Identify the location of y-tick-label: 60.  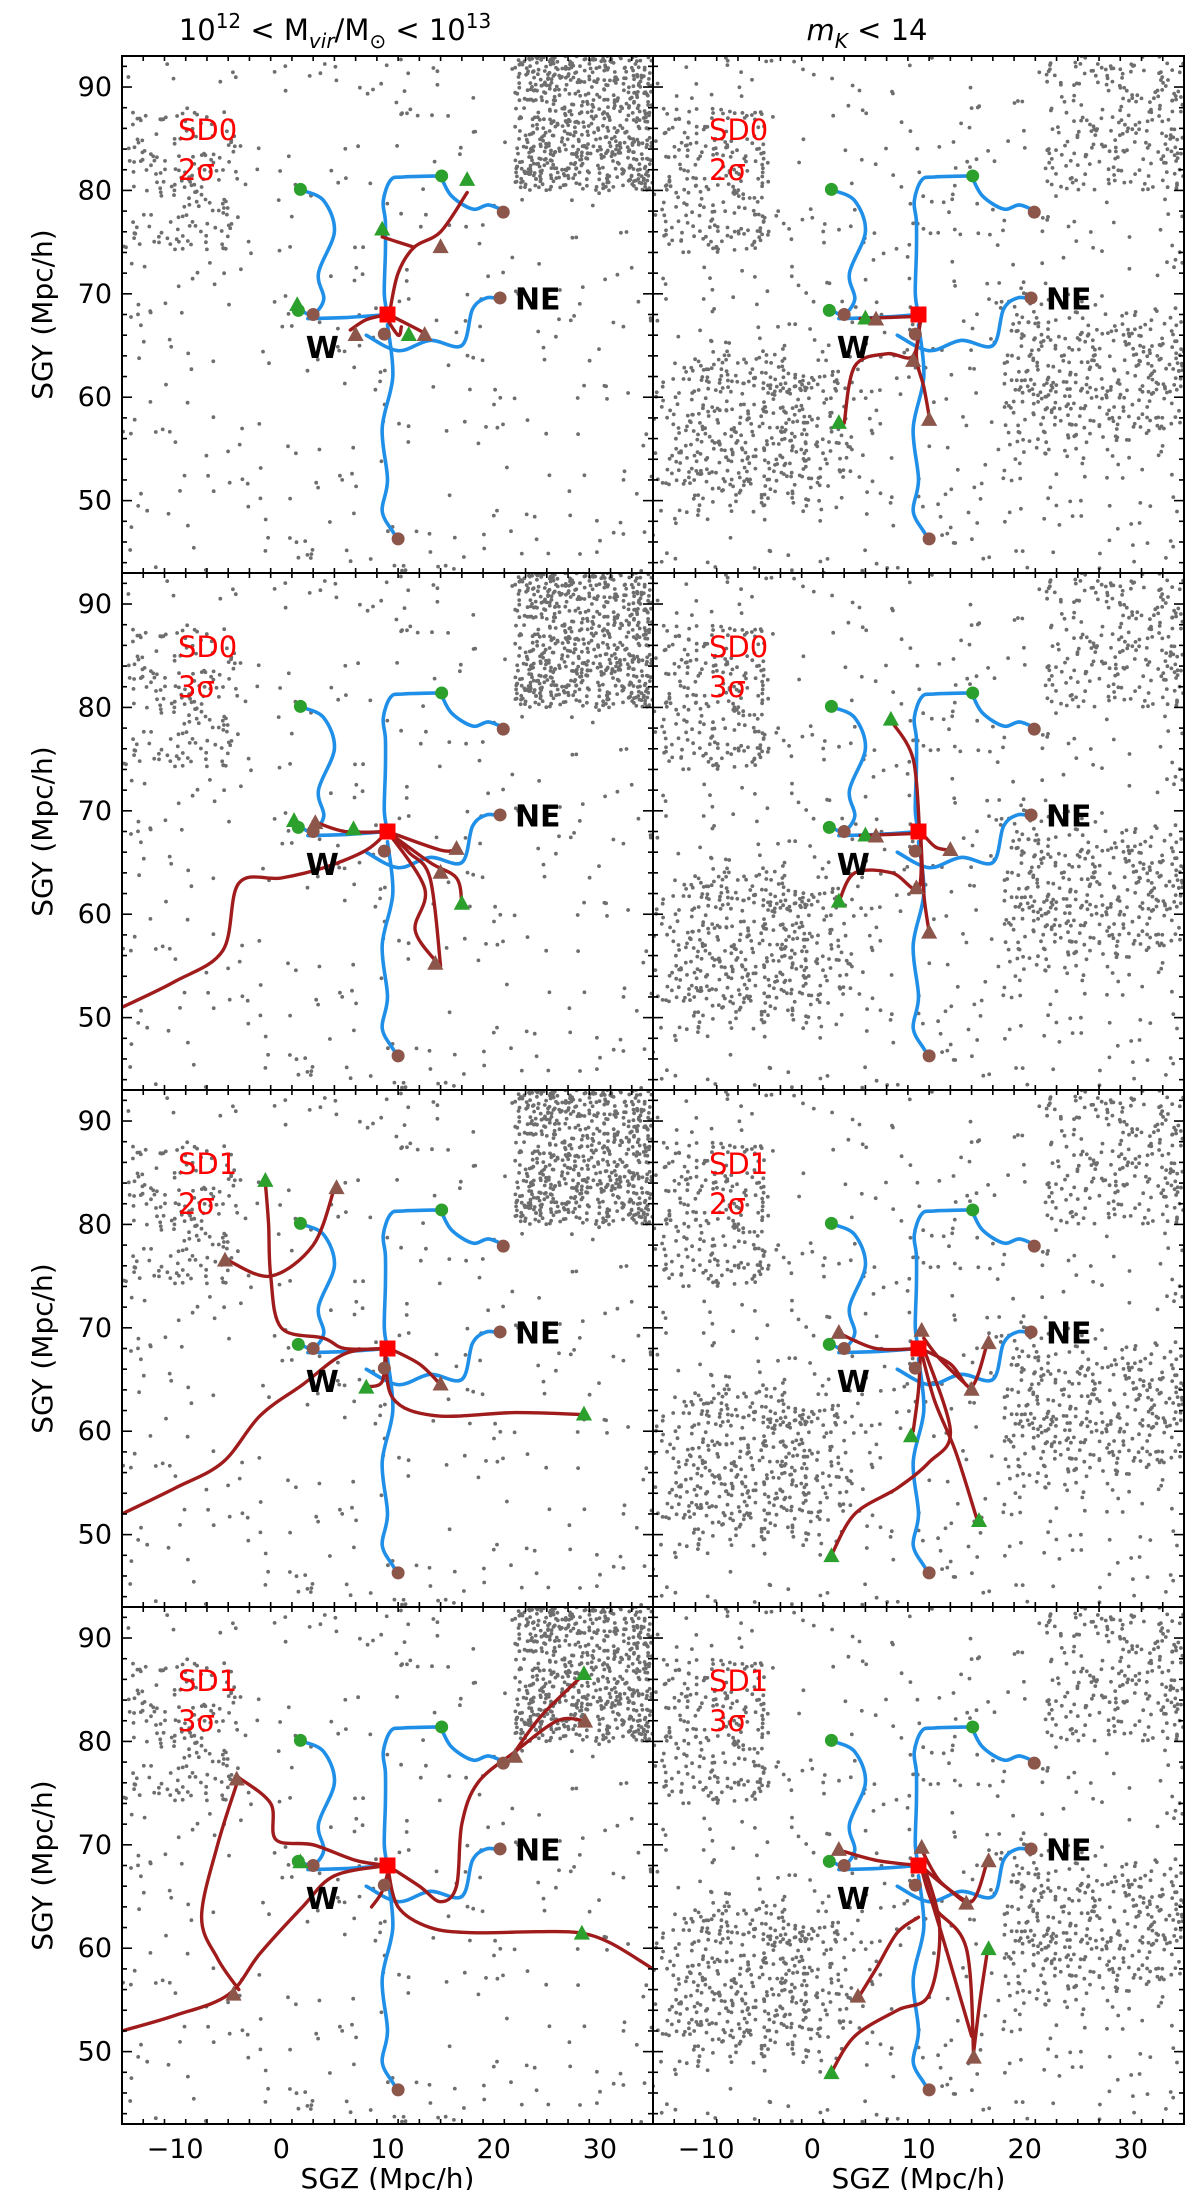
(95, 914).